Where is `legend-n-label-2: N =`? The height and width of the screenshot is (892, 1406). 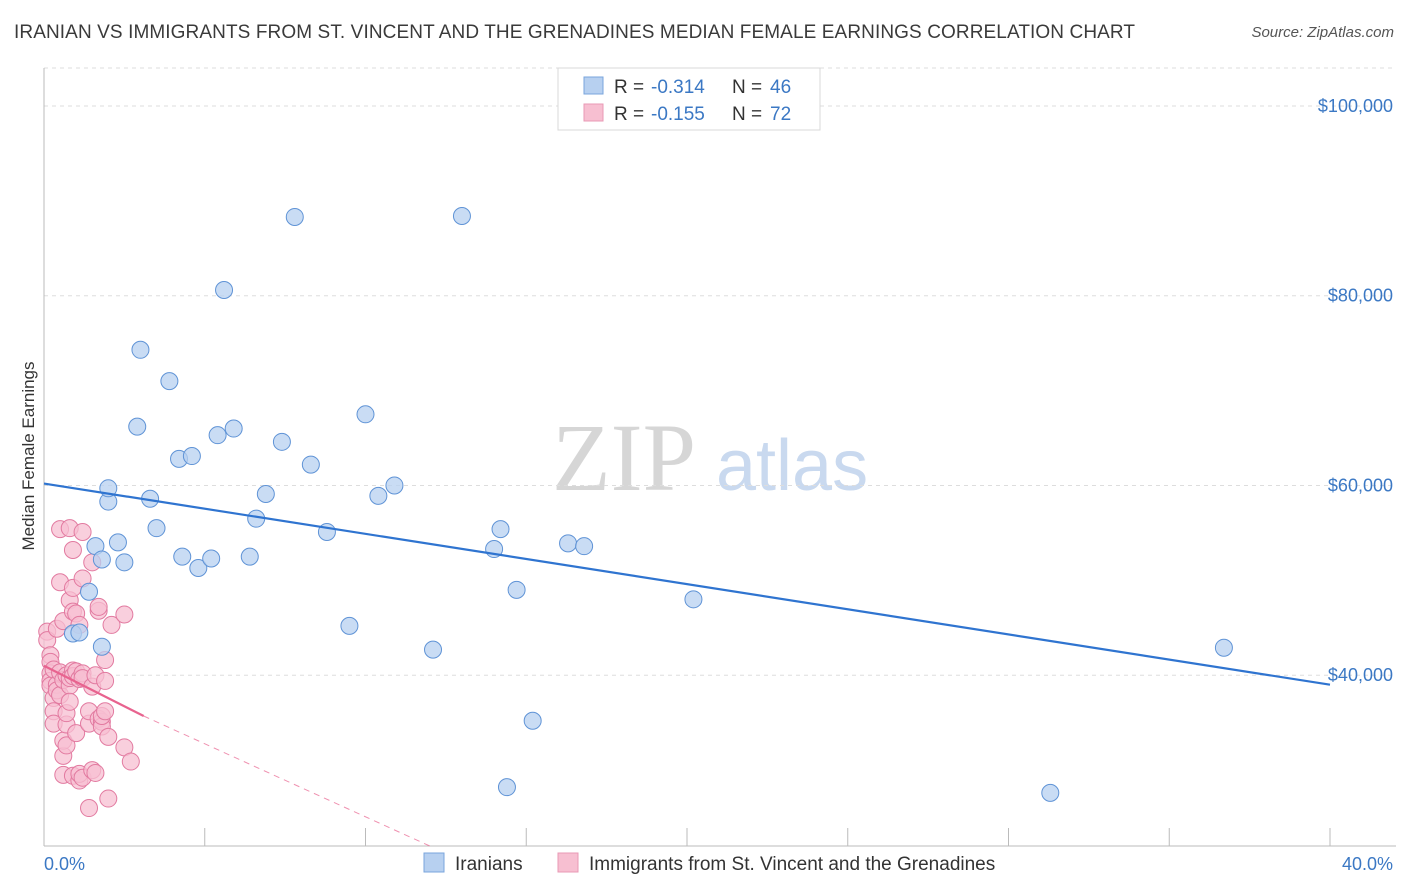
legend-n-label-2: N = is located at coordinates (747, 114).